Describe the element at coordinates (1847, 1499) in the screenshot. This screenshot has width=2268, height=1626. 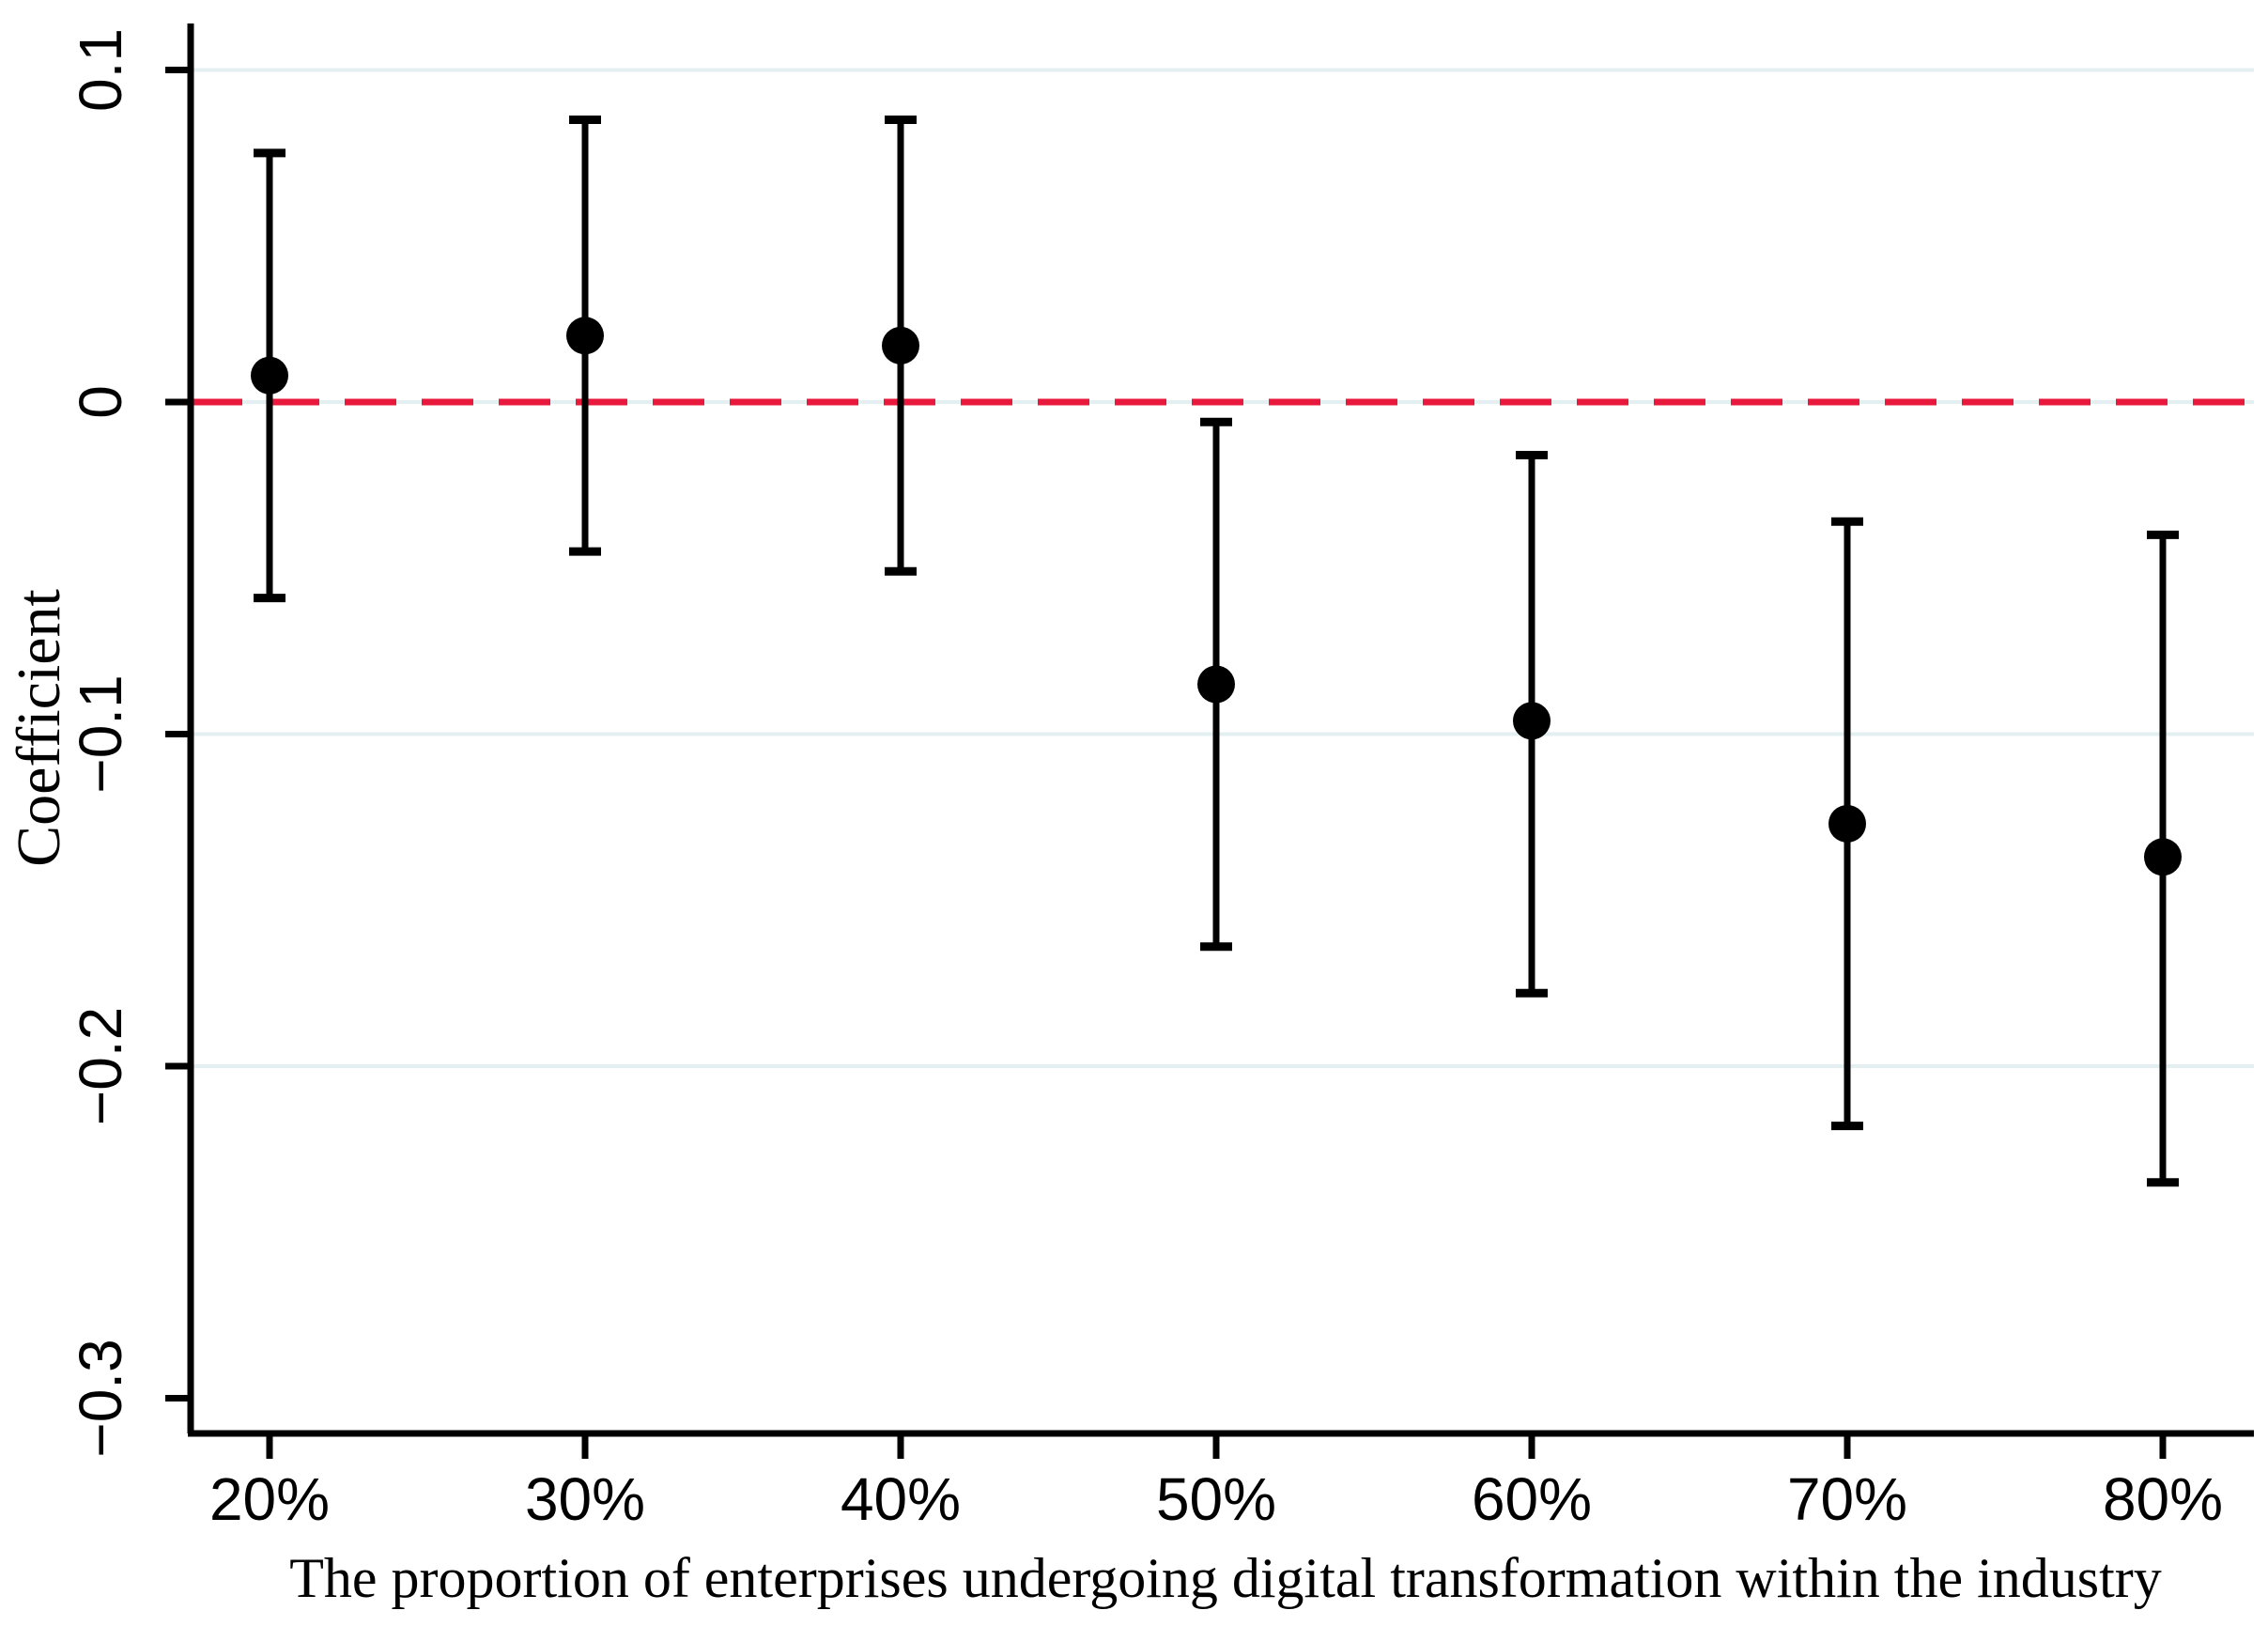
I see `x-tick-label: 70%` at that location.